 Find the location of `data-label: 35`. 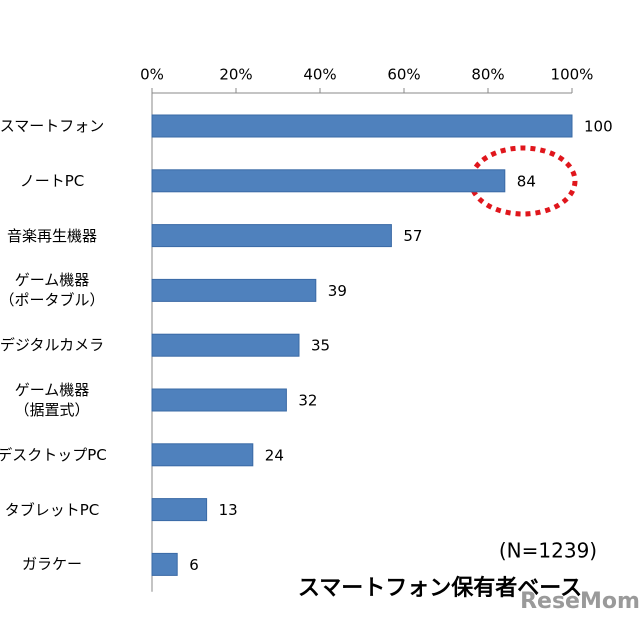

data-label: 35 is located at coordinates (320, 346).